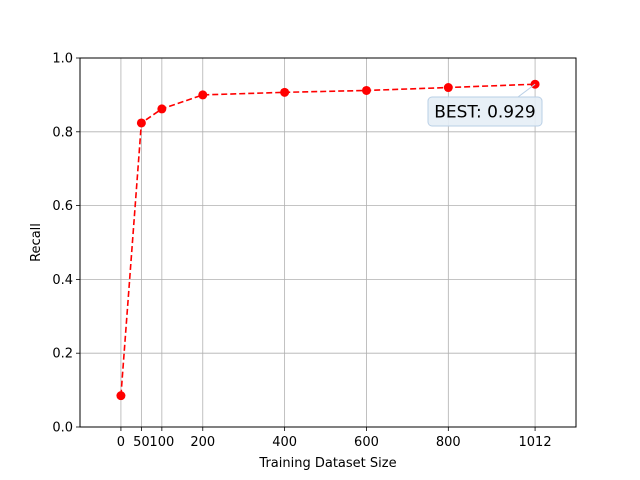 The height and width of the screenshot is (480, 640). What do you see at coordinates (62, 132) in the screenshot?
I see `y-tick-label: 0.8` at bounding box center [62, 132].